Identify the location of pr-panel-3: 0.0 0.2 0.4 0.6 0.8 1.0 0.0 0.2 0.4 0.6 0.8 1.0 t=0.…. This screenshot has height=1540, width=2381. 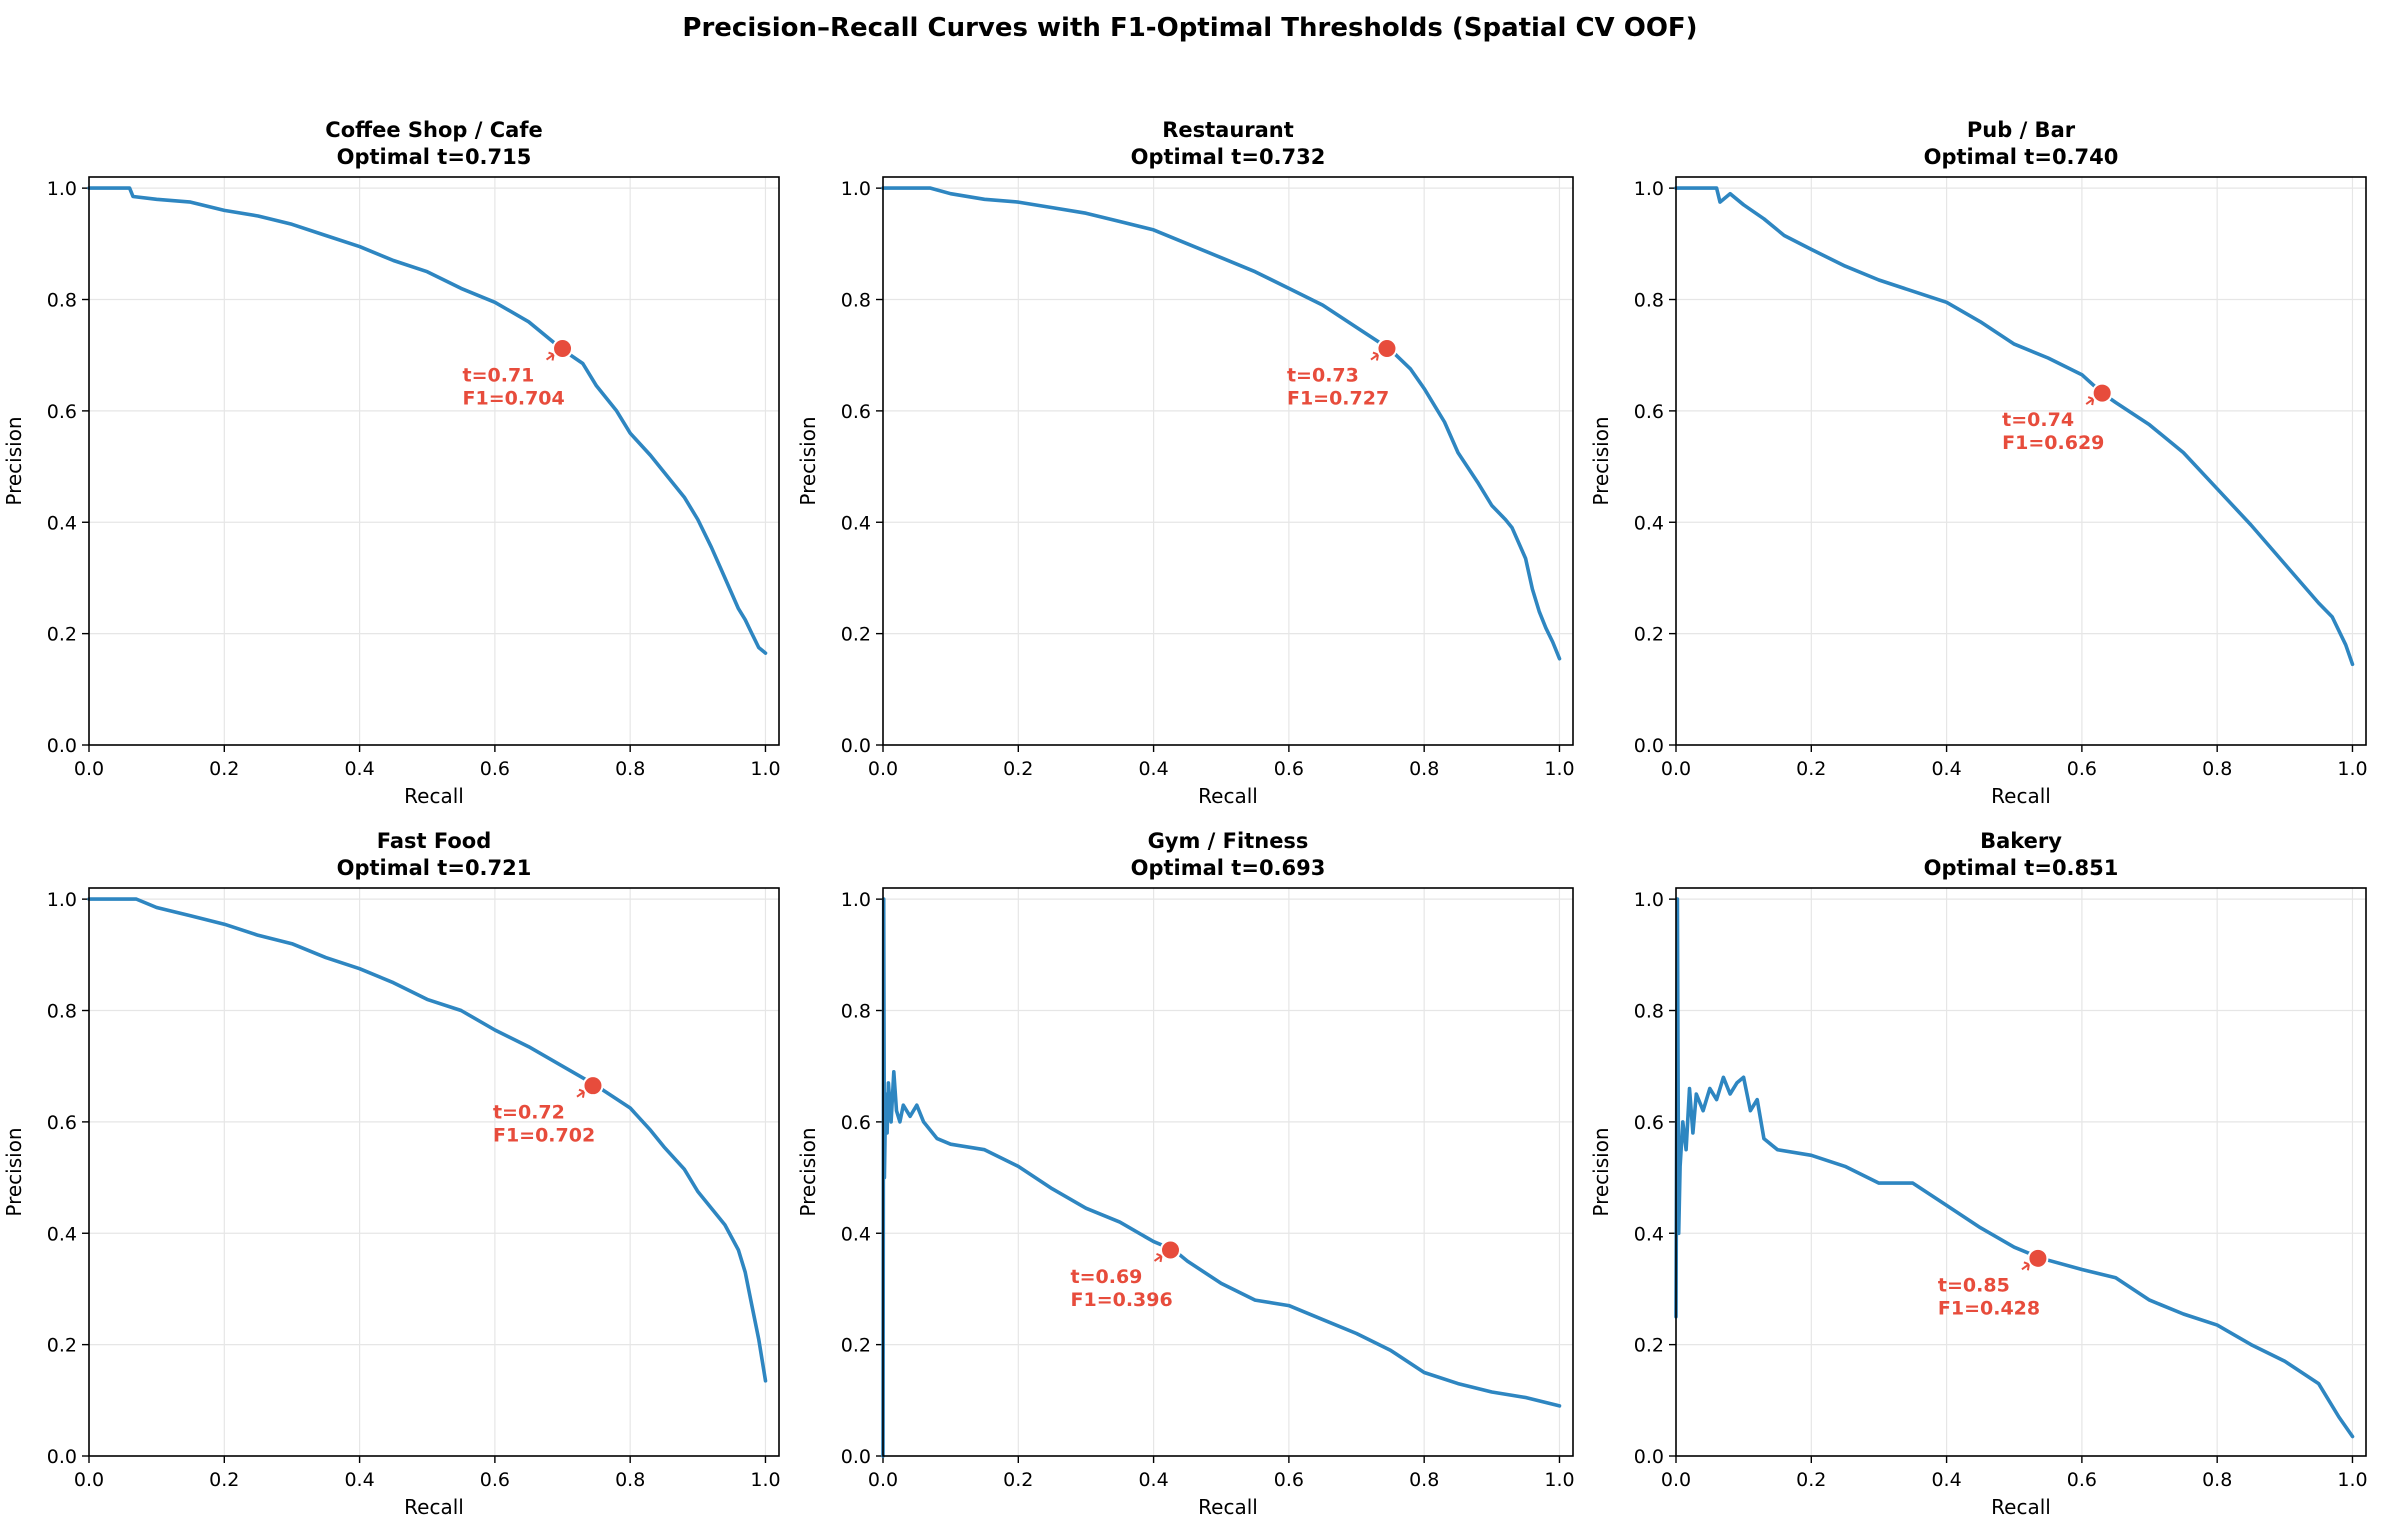
(1978, 463).